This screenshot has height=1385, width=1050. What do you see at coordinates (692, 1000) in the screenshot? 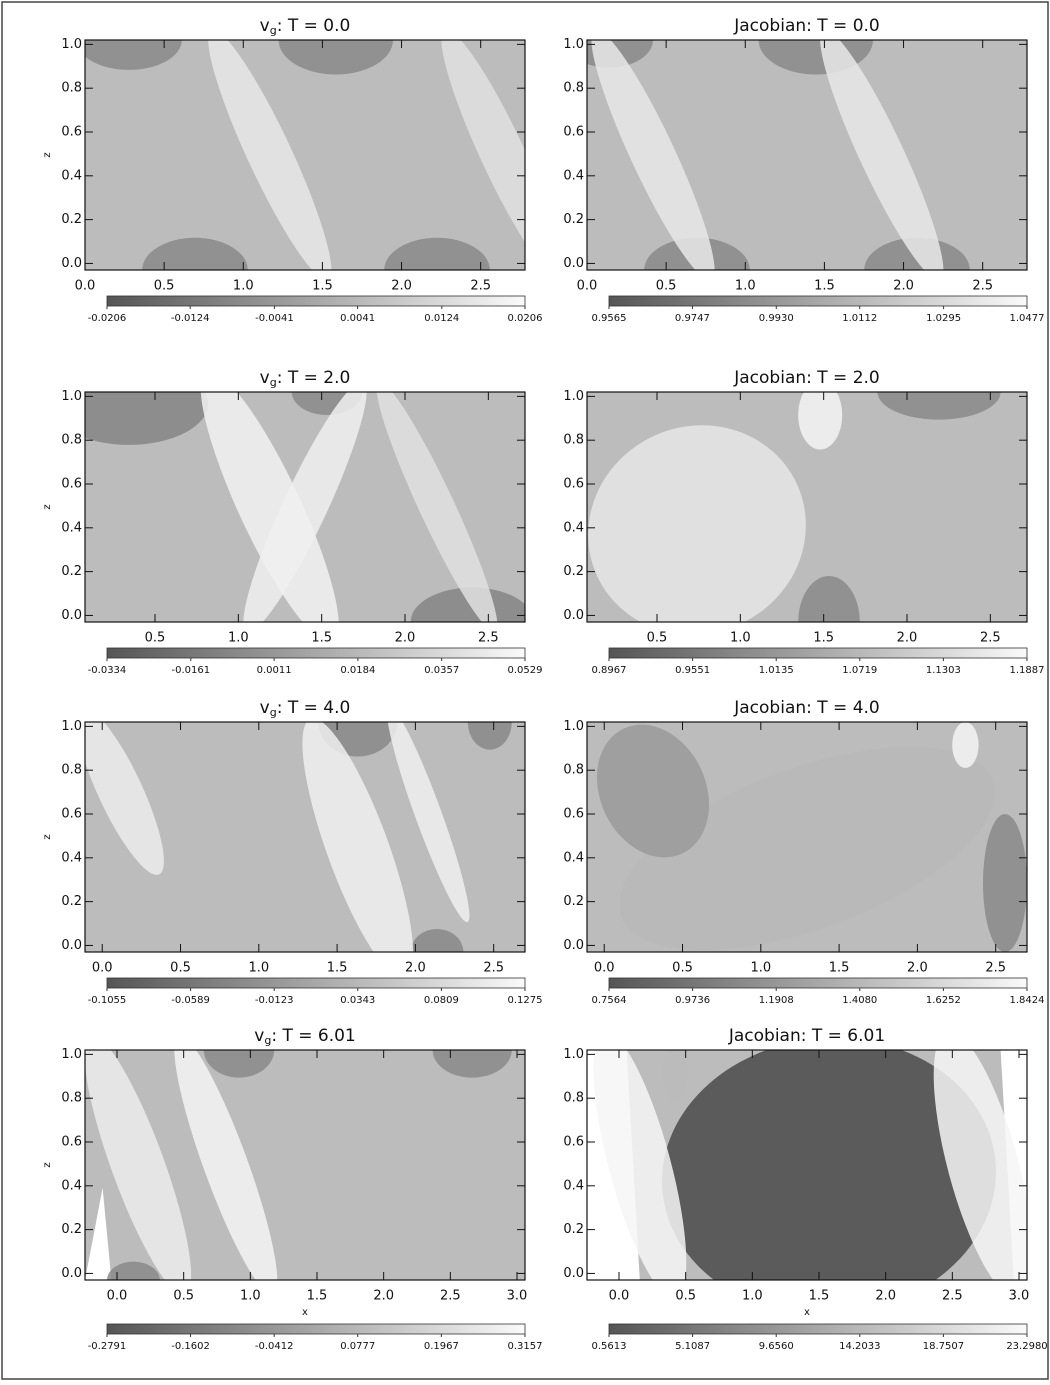
I see `colorbar-tick-label: 0.9736` at bounding box center [692, 1000].